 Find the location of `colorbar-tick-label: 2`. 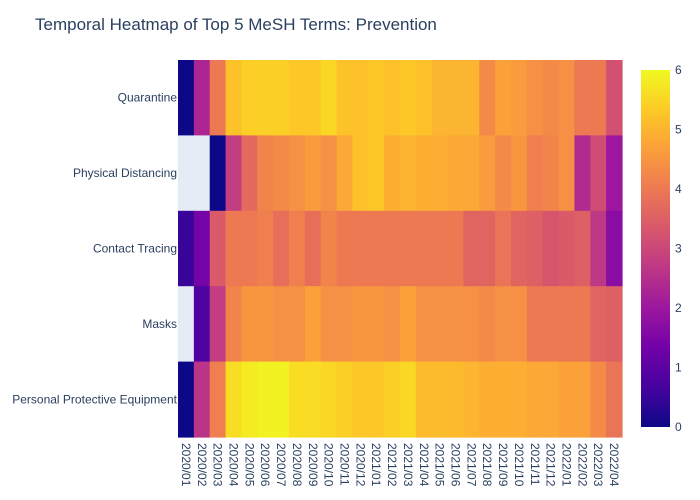

colorbar-tick-label: 2 is located at coordinates (678, 308).